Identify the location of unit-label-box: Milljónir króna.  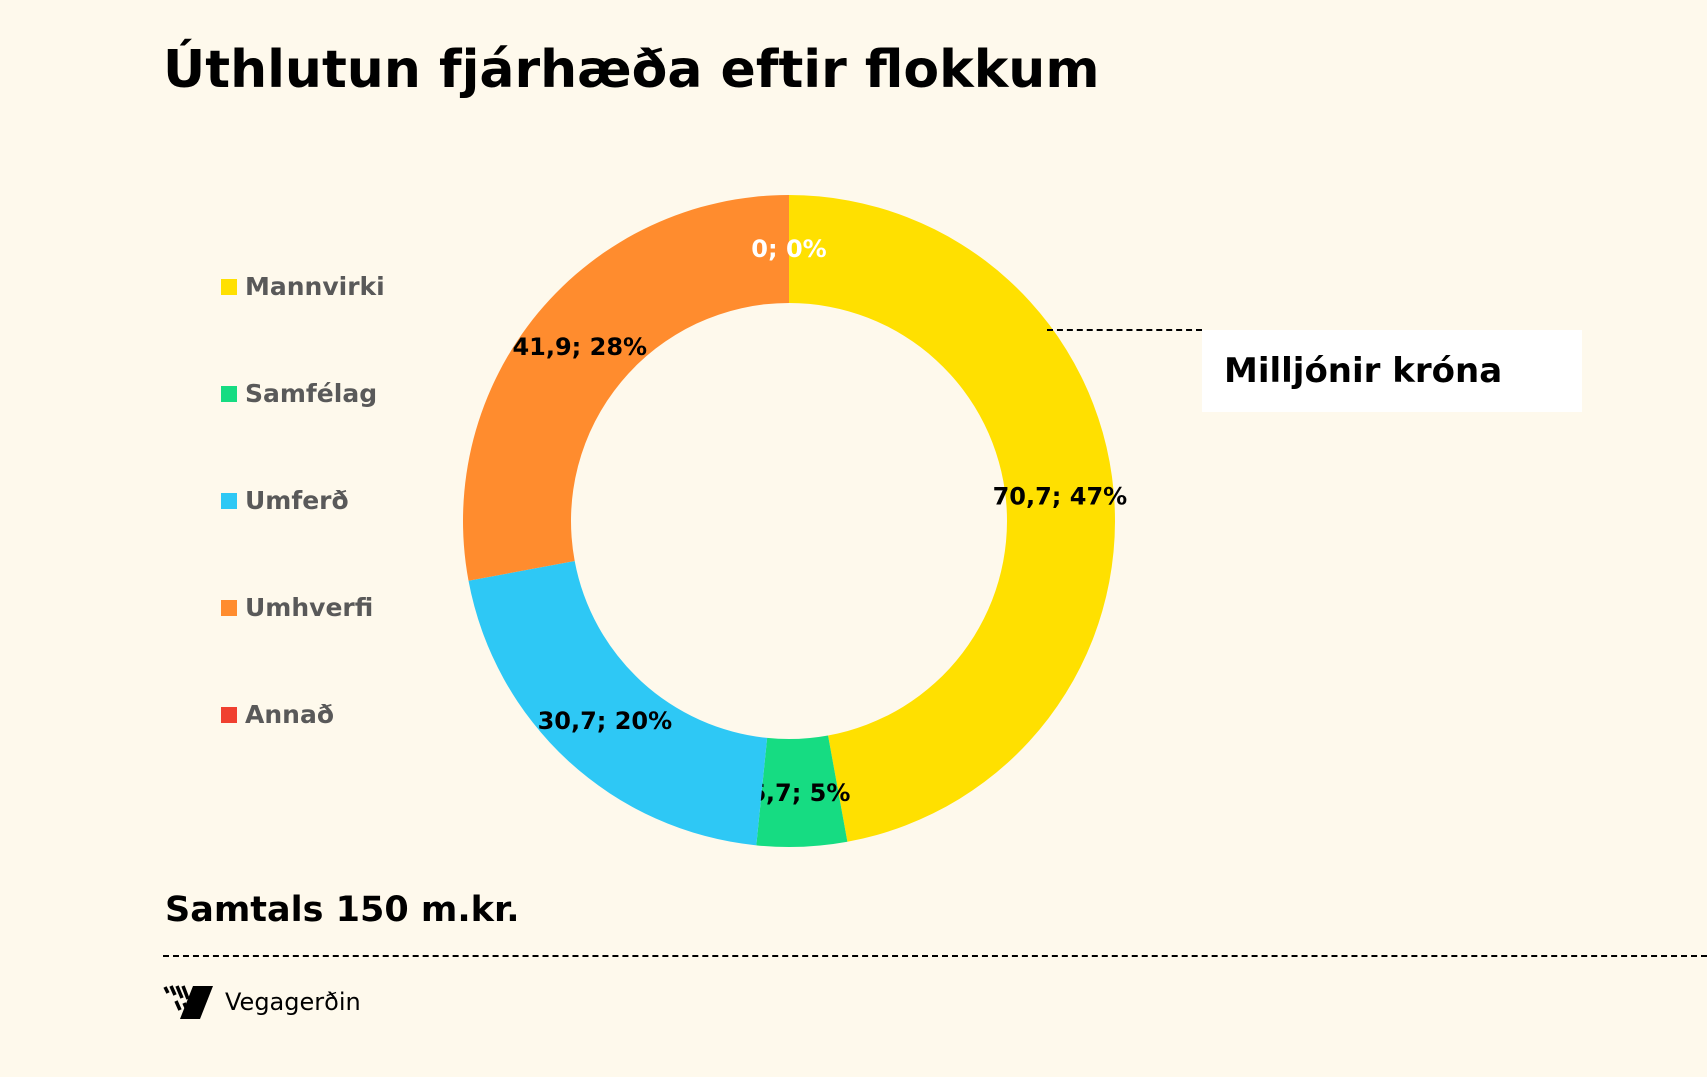
(1392, 371).